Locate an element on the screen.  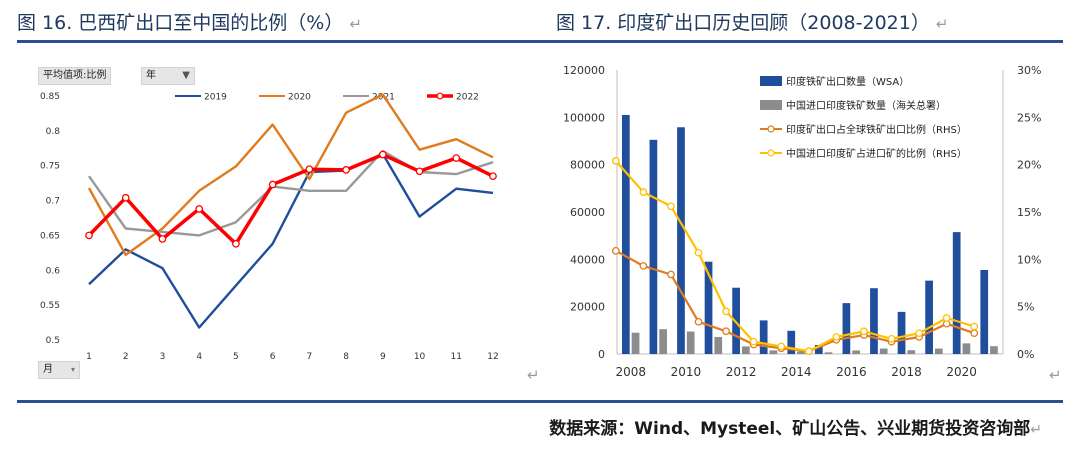
x-tick-label: 3 is located at coordinates (163, 357).